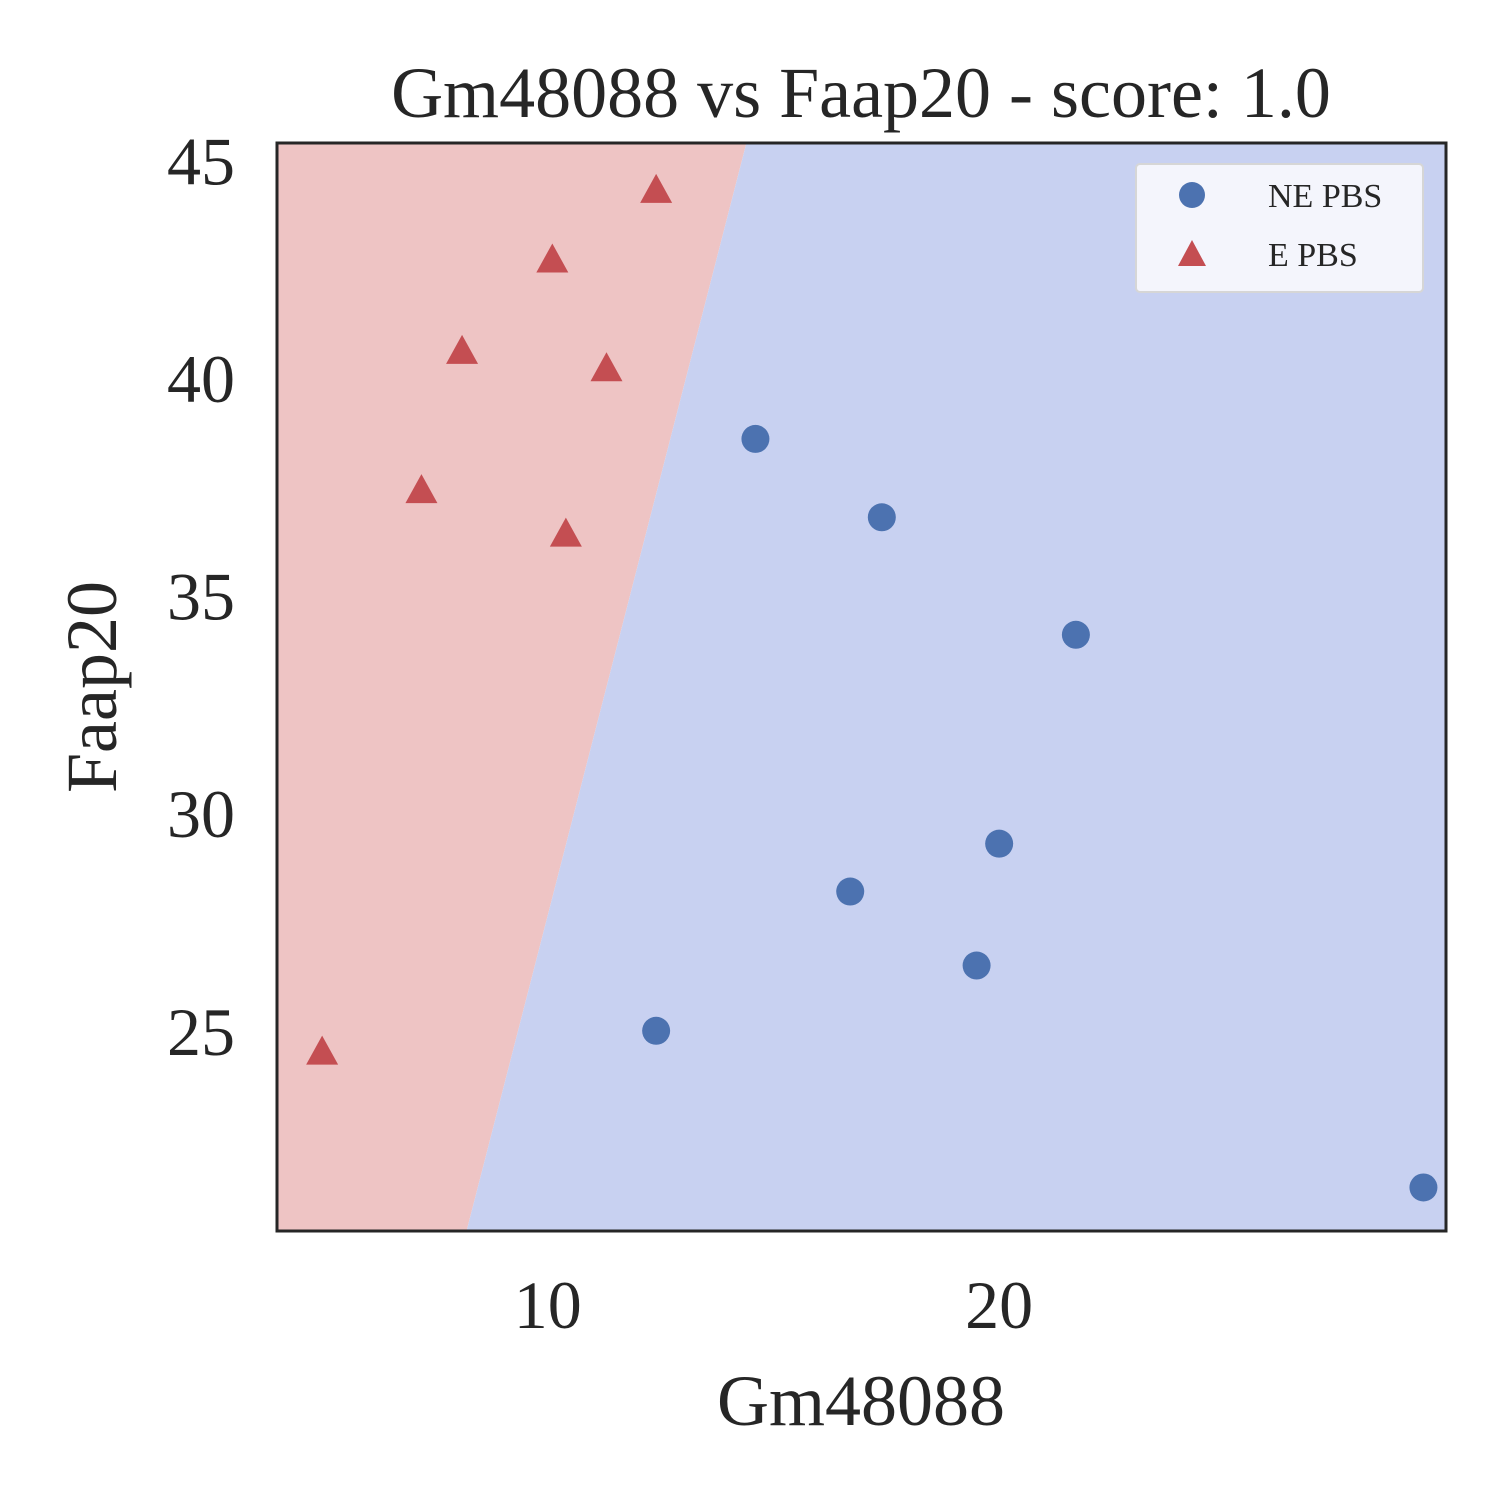 The height and width of the screenshot is (1500, 1500). Describe the element at coordinates (548, 1305) in the screenshot. I see `x-tick-label: 10` at that location.